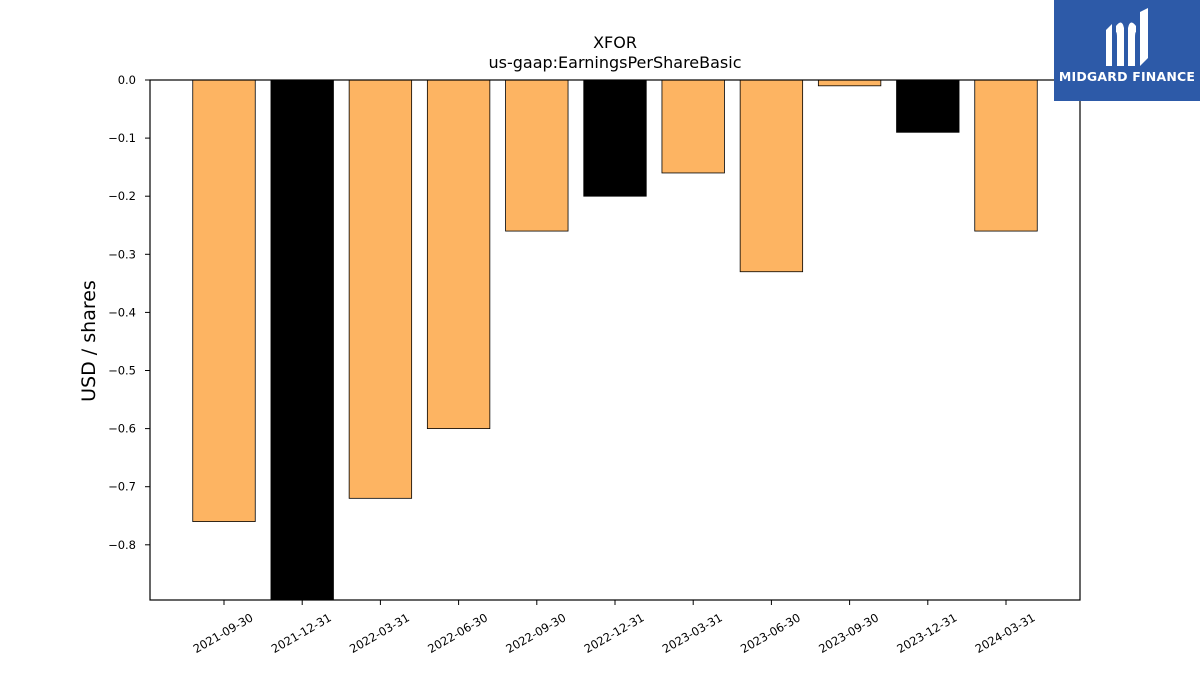 The image size is (1200, 675). Describe the element at coordinates (122, 254) in the screenshot. I see `y-tick-label: −0.3` at that location.